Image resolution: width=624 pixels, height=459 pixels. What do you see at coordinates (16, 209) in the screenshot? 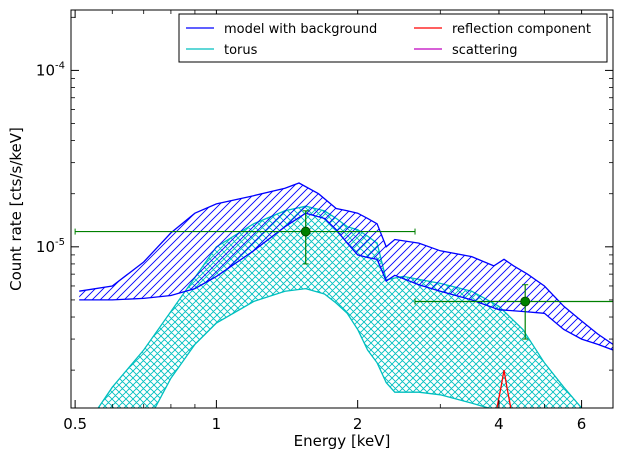
I see `y-axis-label: Count rate [cts/s/keV]` at bounding box center [16, 209].